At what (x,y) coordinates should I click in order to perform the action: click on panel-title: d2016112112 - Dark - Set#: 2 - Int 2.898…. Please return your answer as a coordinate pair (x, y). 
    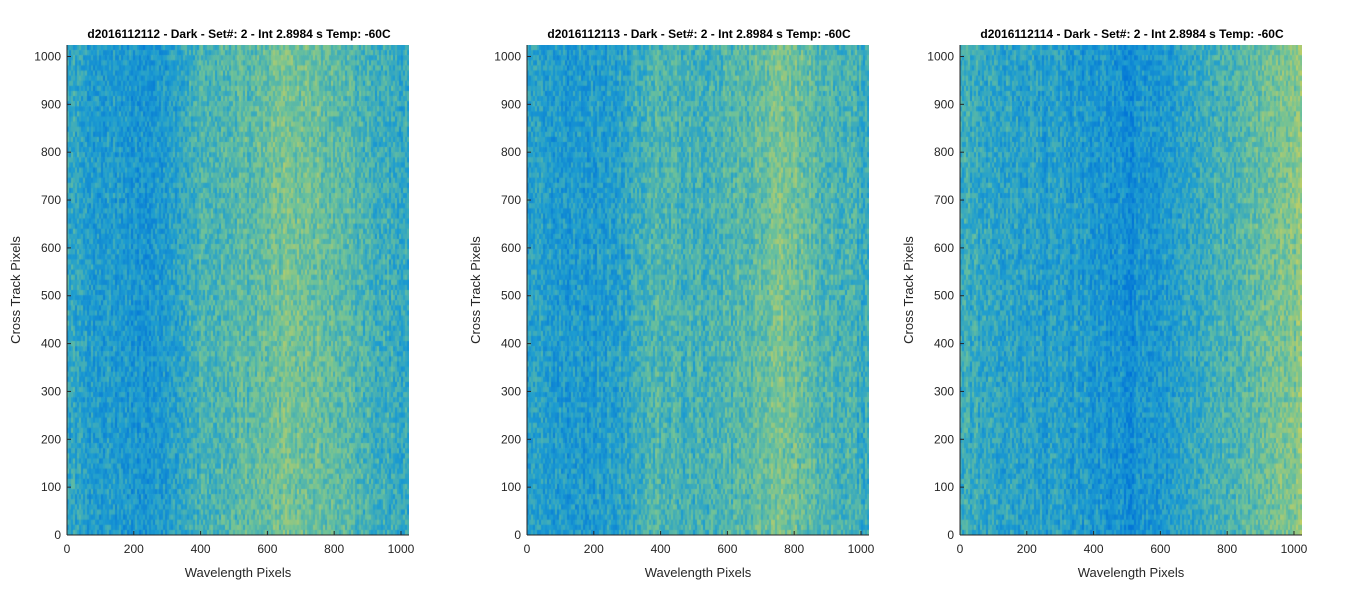
    Looking at the image, I should click on (239, 34).